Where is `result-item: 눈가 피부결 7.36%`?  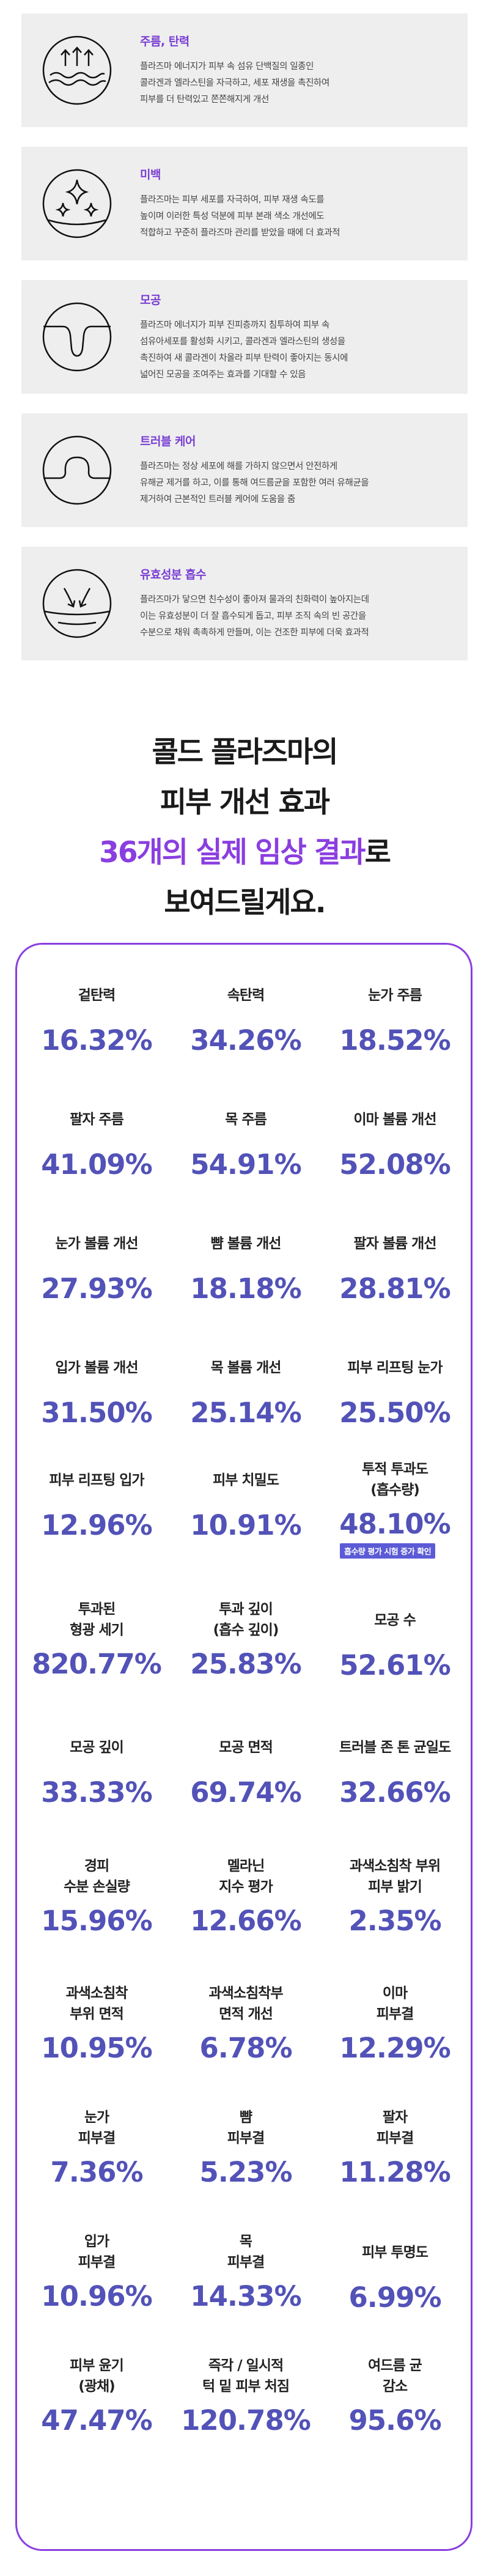 result-item: 눈가 피부결 7.36% is located at coordinates (96, 2148).